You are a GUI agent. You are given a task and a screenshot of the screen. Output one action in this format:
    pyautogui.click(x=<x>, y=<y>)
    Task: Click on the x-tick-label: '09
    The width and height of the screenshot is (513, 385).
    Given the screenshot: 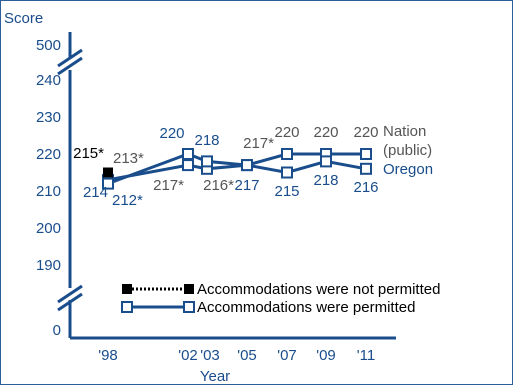 What is the action you would take?
    pyautogui.click(x=326, y=355)
    